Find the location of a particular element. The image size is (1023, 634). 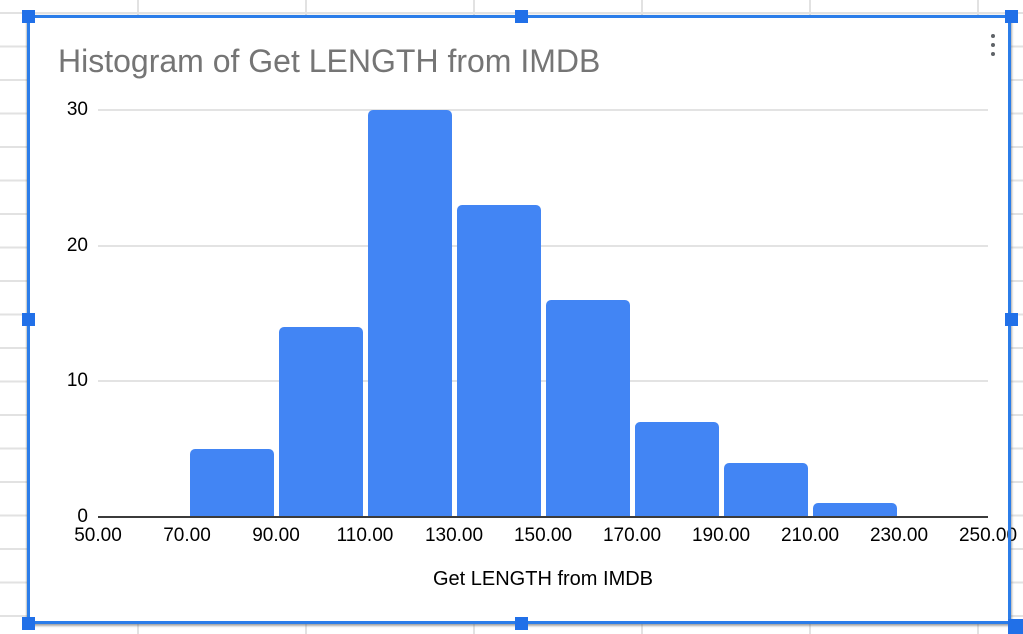

resize-handle-bottom-left is located at coordinates (28, 623).